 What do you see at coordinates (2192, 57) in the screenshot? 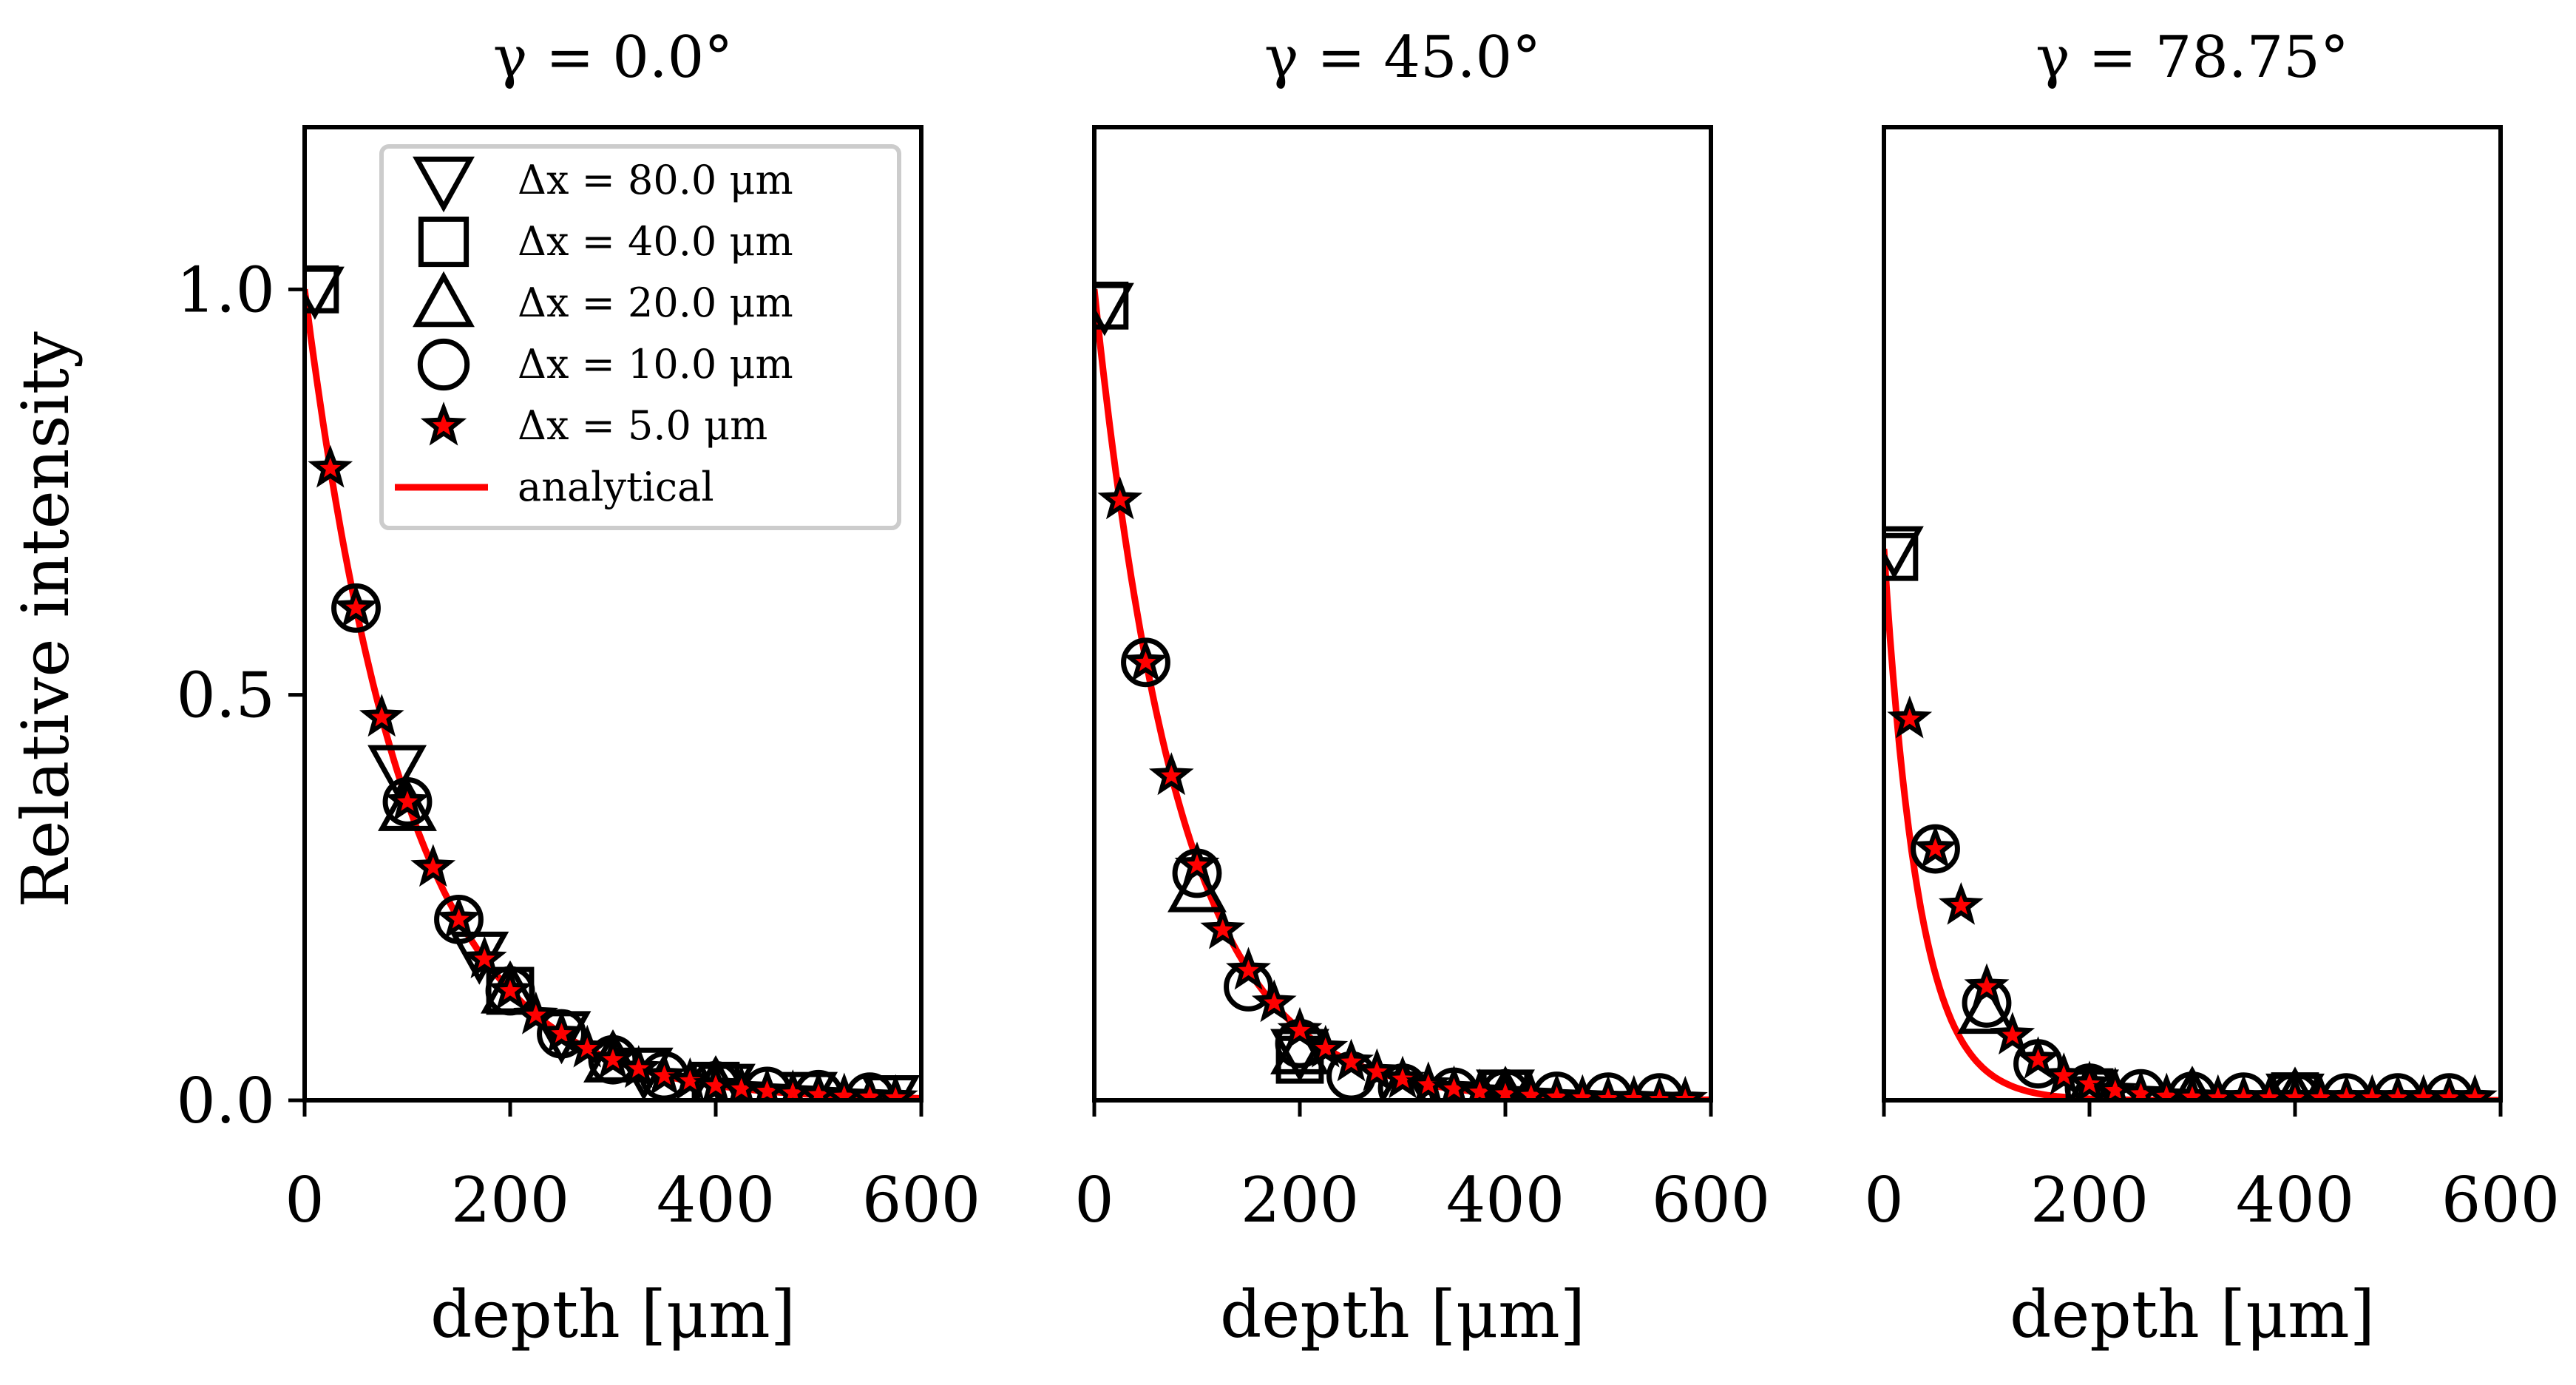
I see `panel-title: γ = 78.75°` at bounding box center [2192, 57].